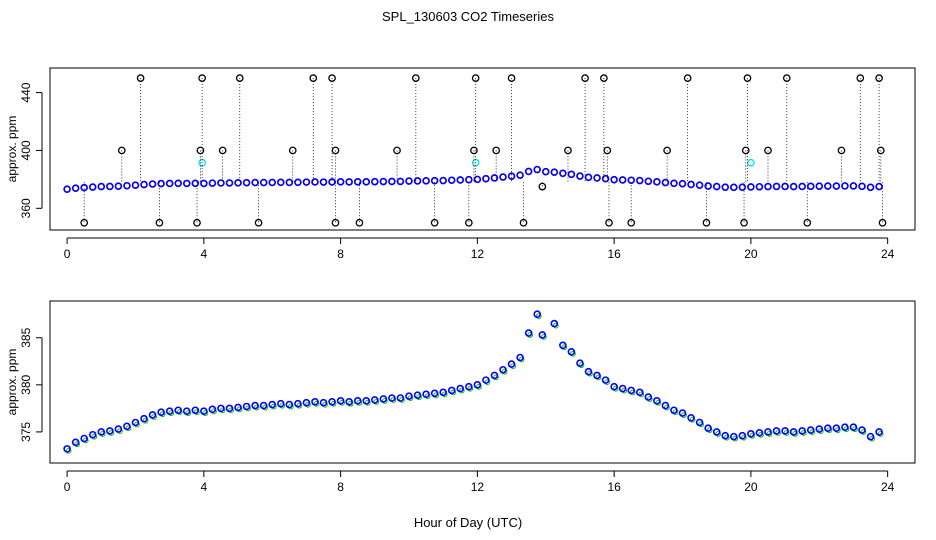  What do you see at coordinates (12, 149) in the screenshot?
I see `top-y-axis-label: approx. ppm` at bounding box center [12, 149].